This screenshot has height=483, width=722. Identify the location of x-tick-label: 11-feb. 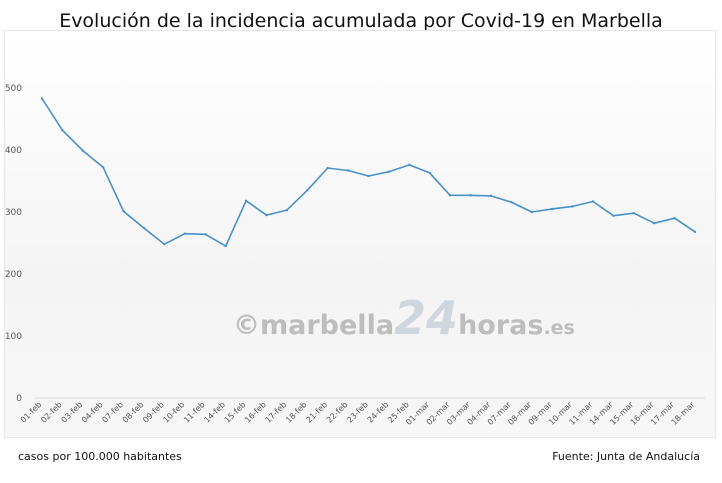
(194, 412).